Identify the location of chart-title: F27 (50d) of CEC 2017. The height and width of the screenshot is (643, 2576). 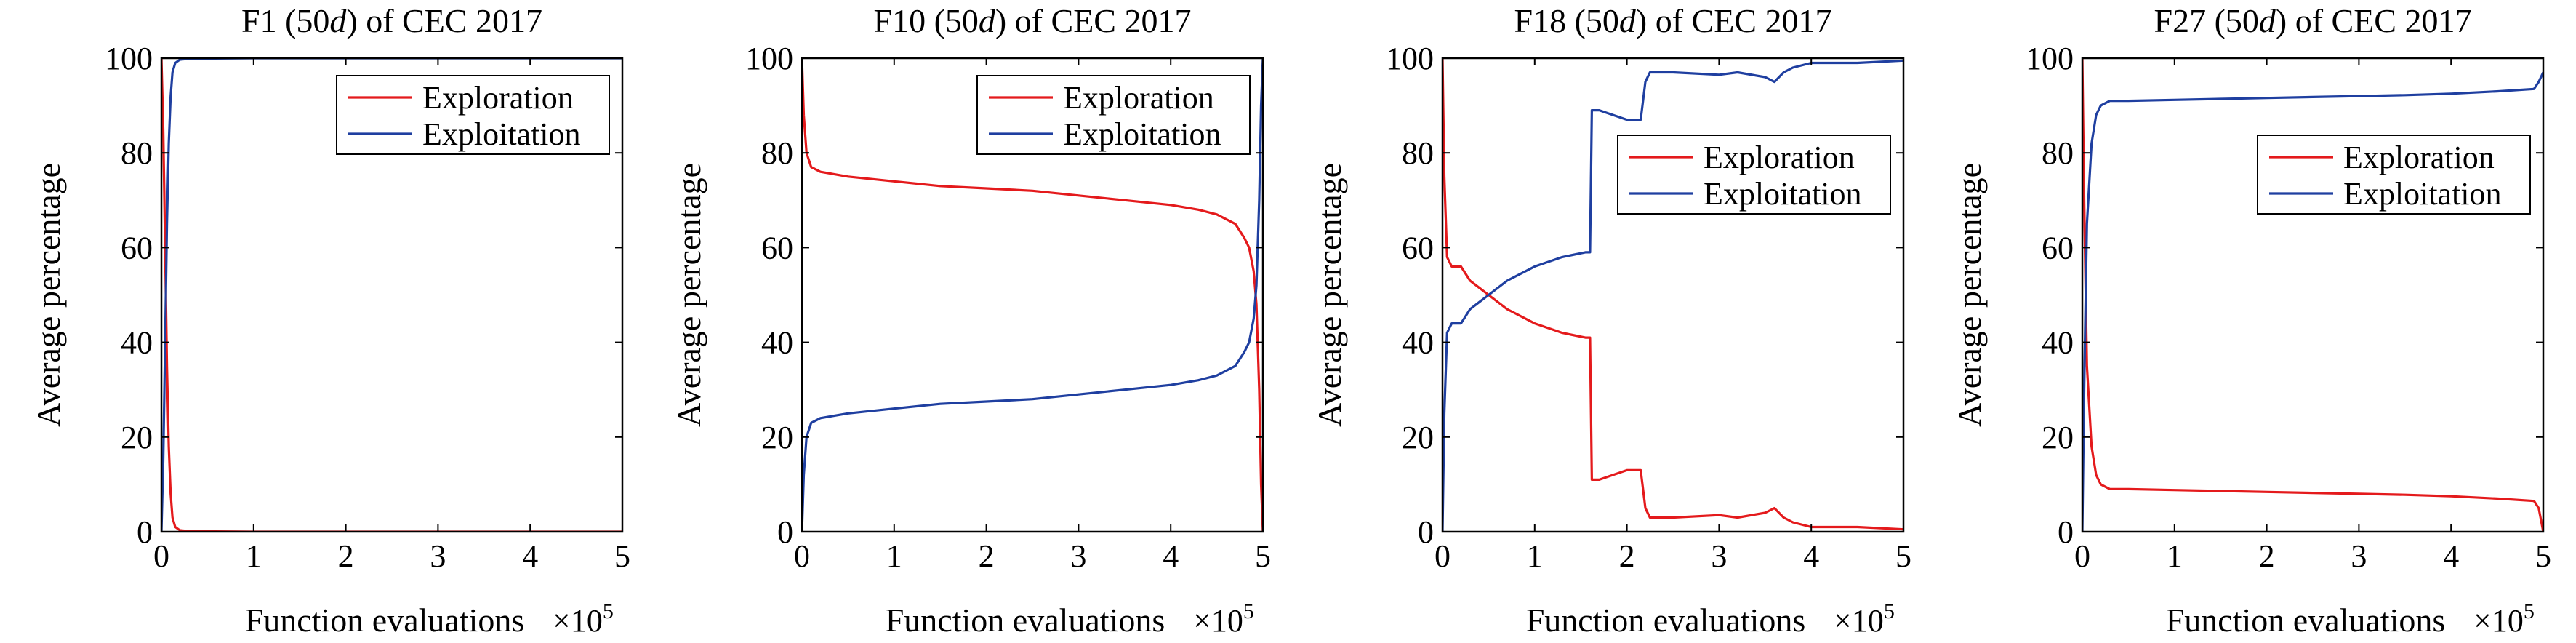
(2312, 20).